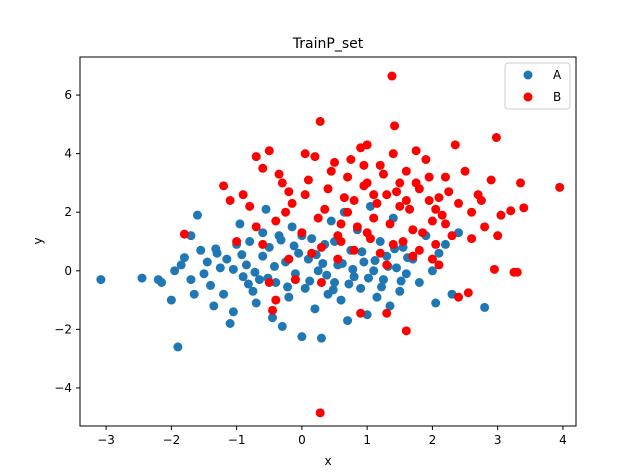 The height and width of the screenshot is (476, 640). I want to click on x-tick-label: 0, so click(302, 440).